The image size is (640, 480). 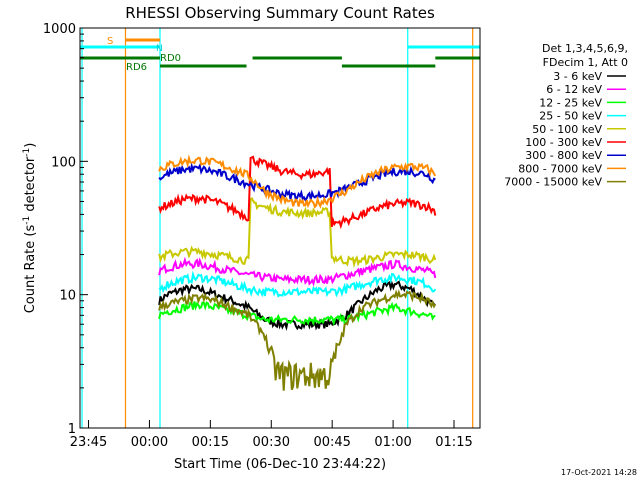 I want to click on x-tick-label-2: 00:15, so click(x=210, y=442).